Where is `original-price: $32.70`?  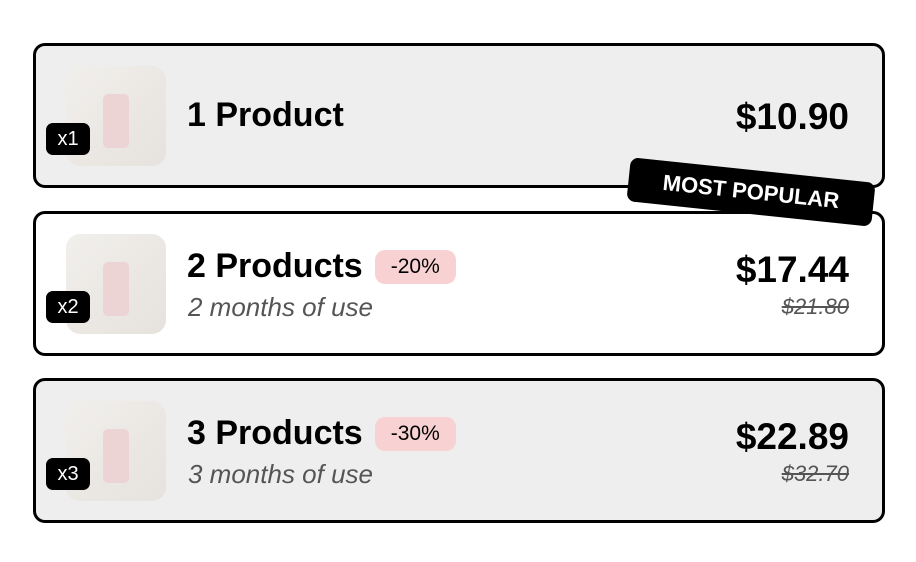 original-price: $32.70 is located at coordinates (815, 473).